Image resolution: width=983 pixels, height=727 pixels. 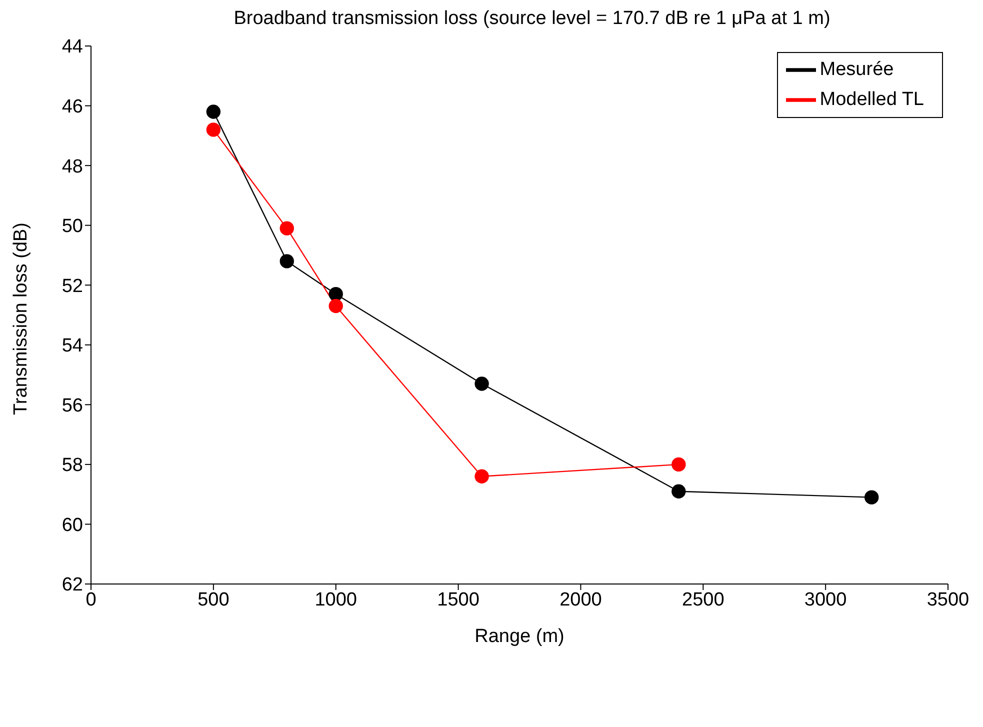 What do you see at coordinates (703, 599) in the screenshot?
I see `x-tick-label: 2500` at bounding box center [703, 599].